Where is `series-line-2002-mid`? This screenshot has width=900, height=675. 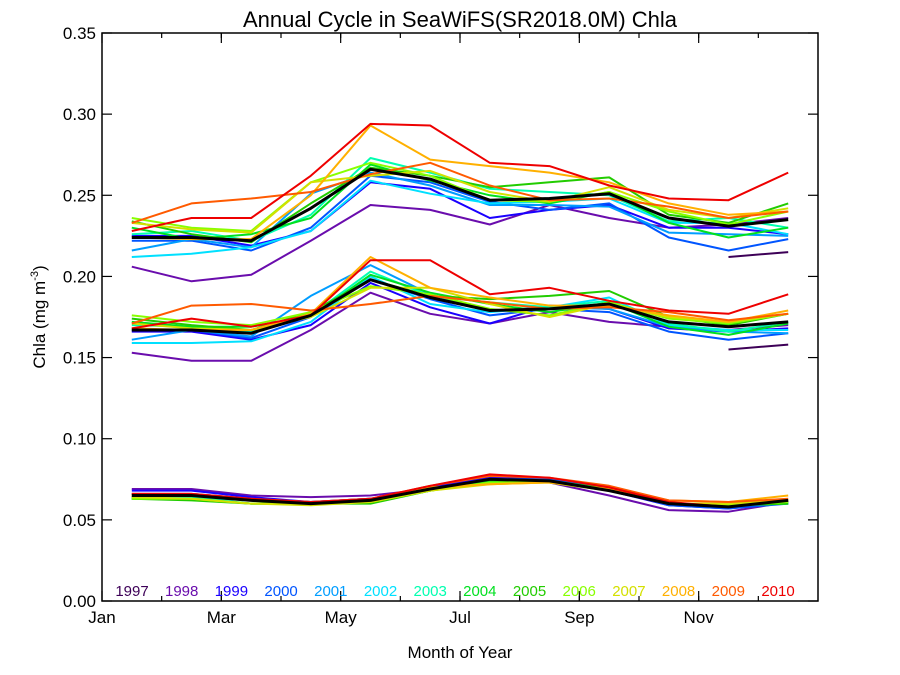
series-line-2002-mid is located at coordinates (460, 309).